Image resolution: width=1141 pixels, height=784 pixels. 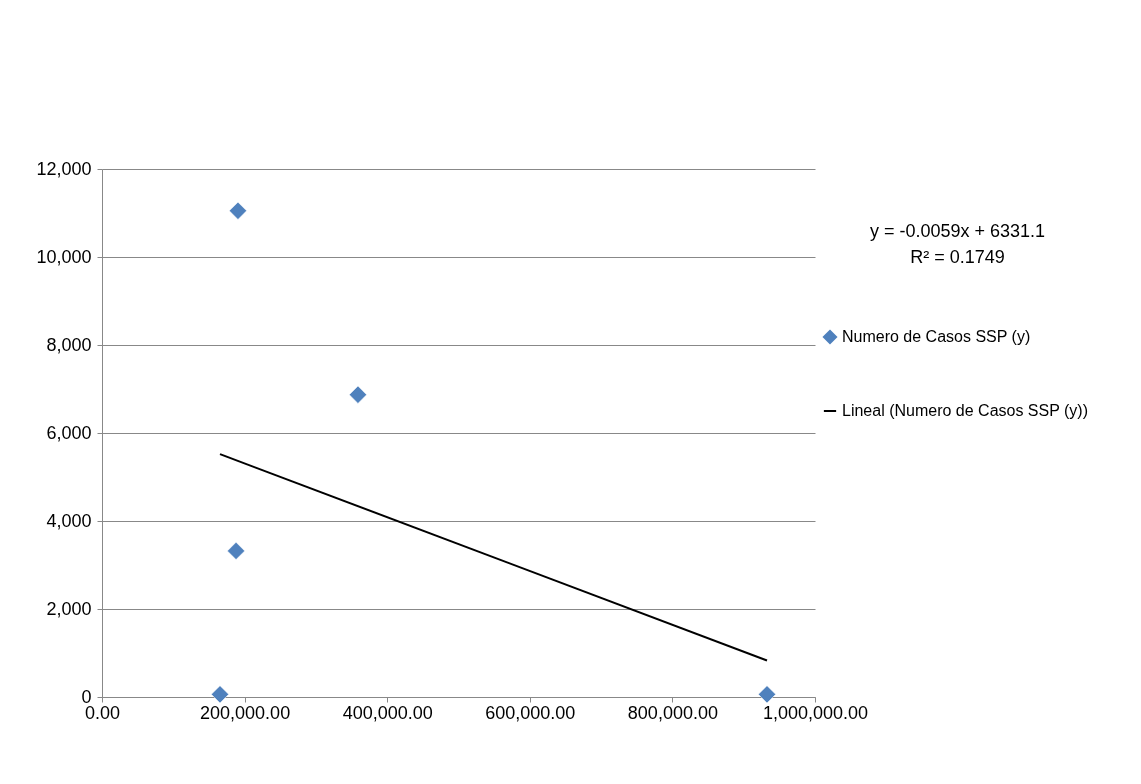 I want to click on y-tick-label: 6,000, so click(x=69, y=432).